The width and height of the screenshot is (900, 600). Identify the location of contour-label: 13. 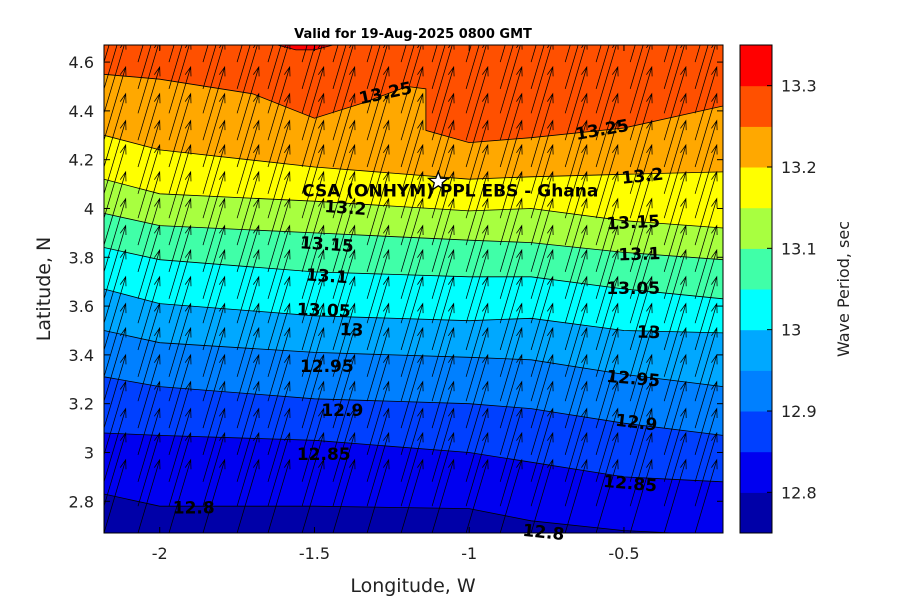
(649, 333).